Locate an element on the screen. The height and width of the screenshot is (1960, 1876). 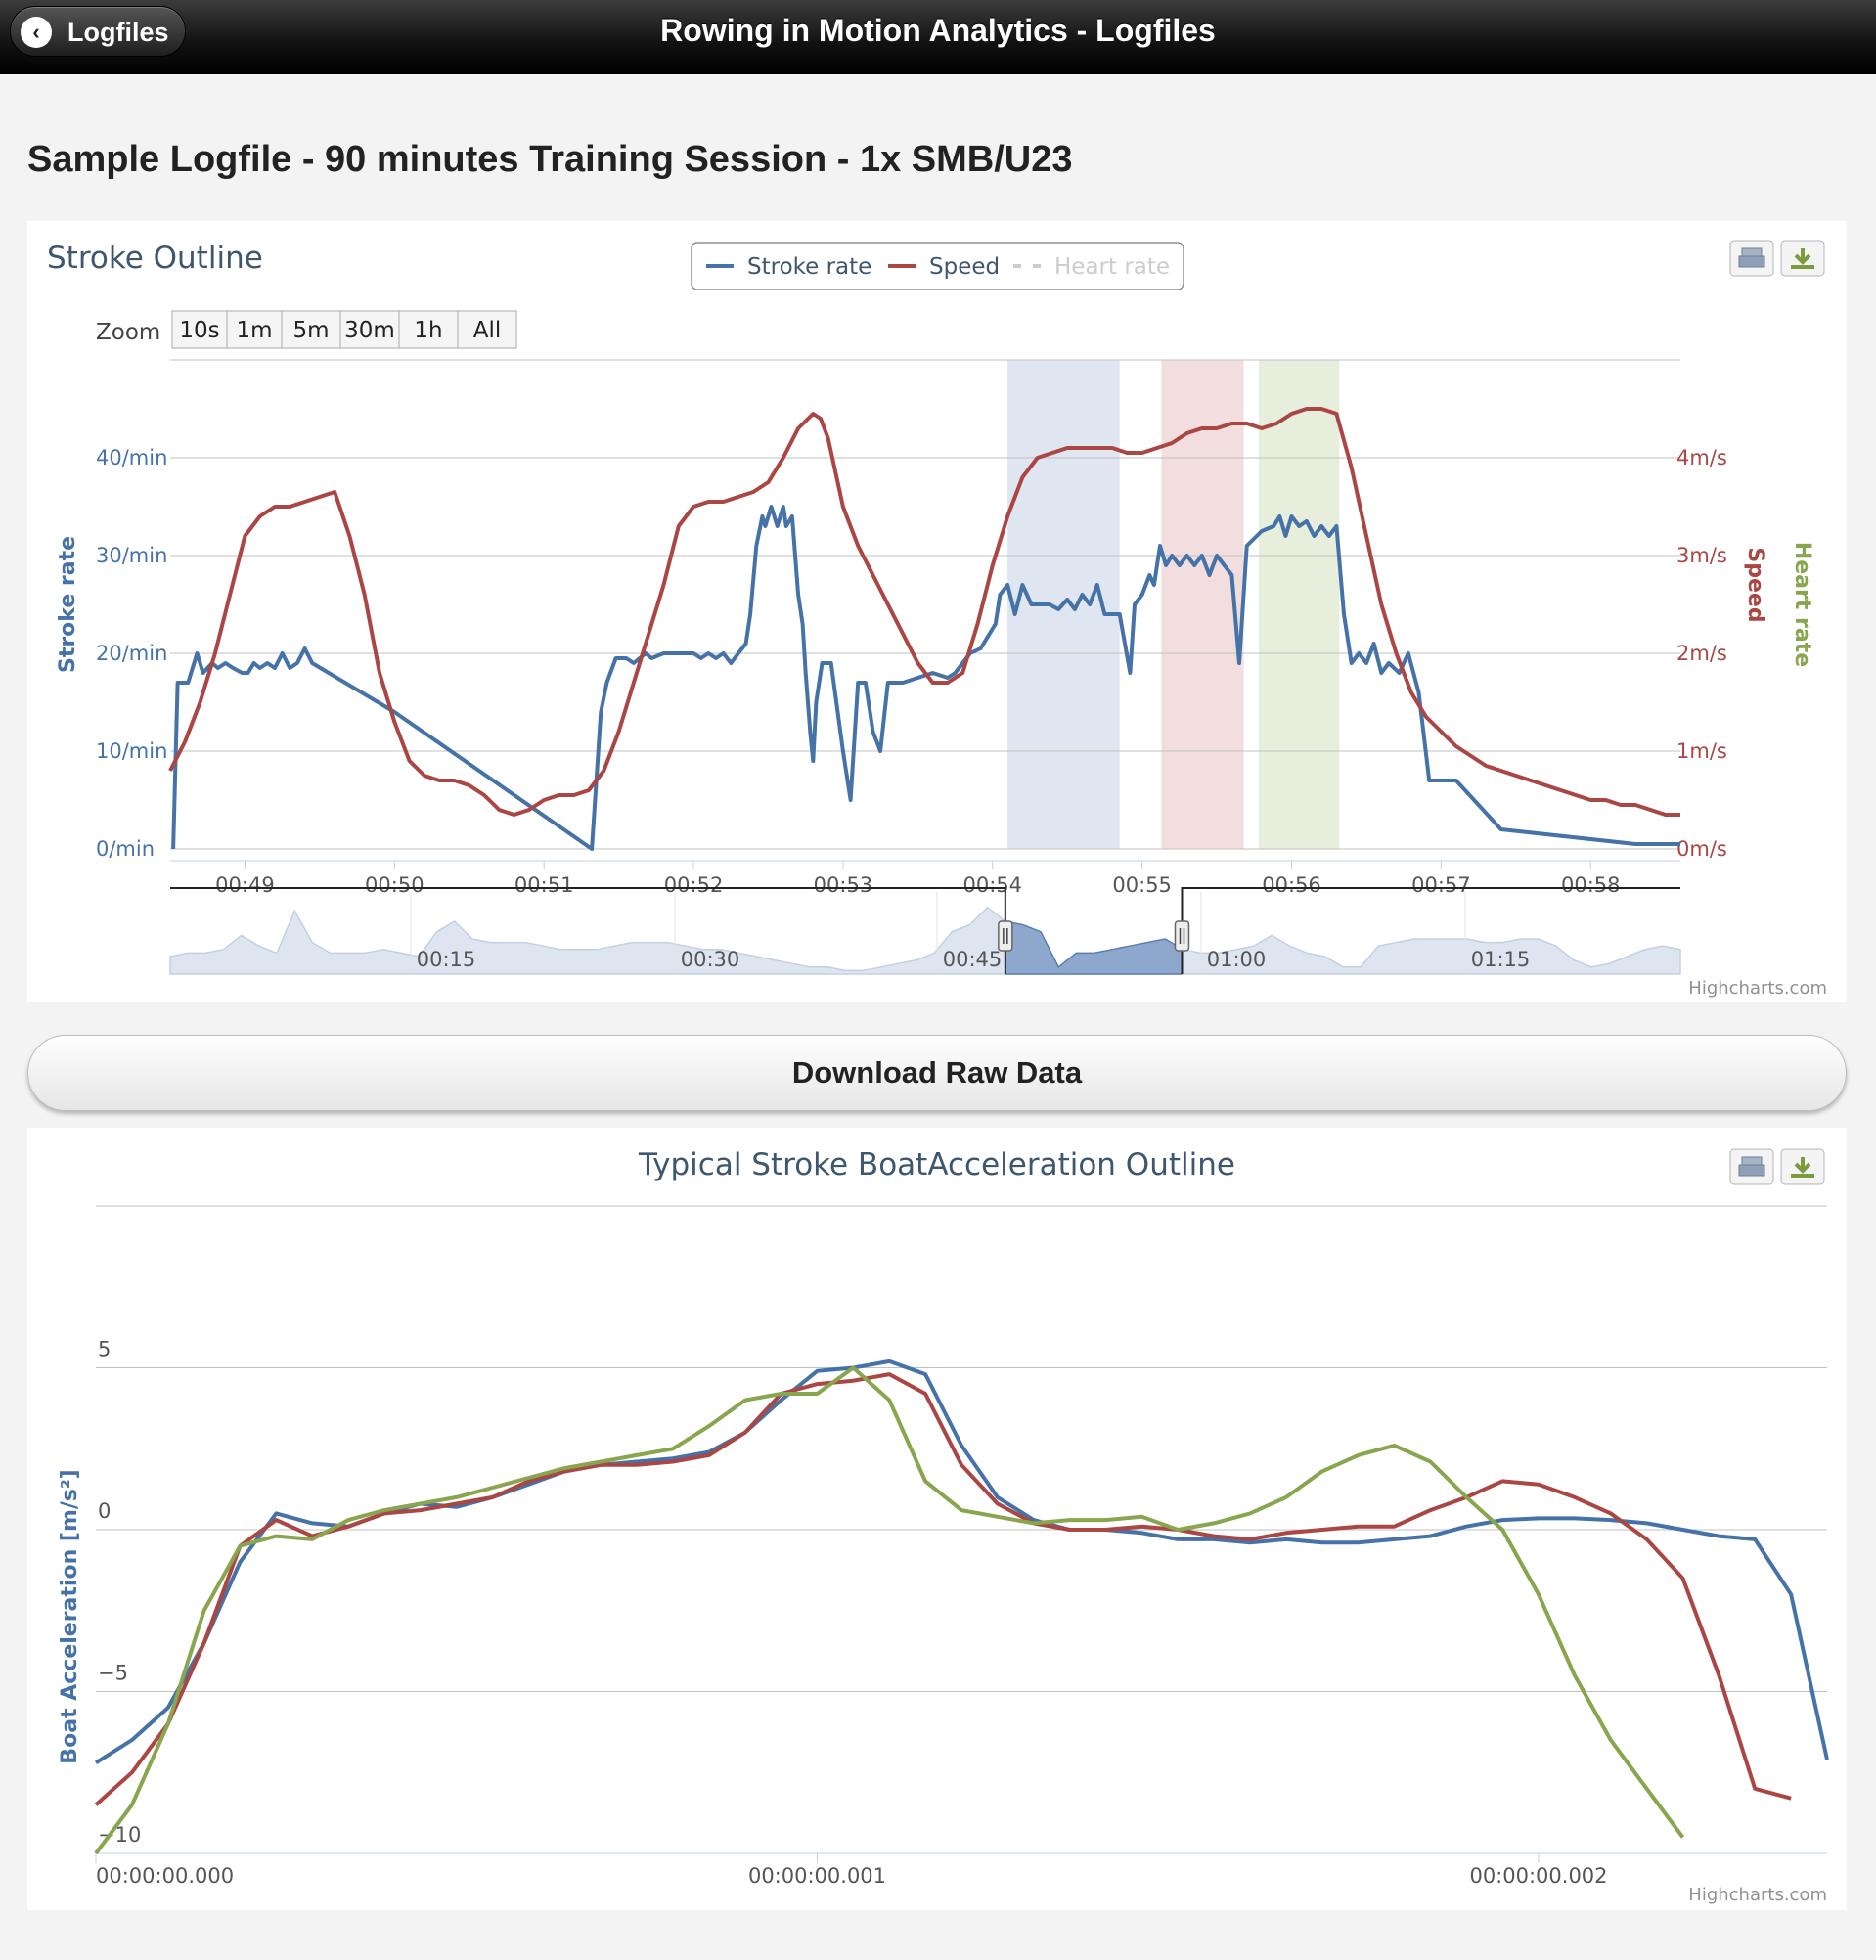
x-tick-label: 00:56 is located at coordinates (1291, 885).